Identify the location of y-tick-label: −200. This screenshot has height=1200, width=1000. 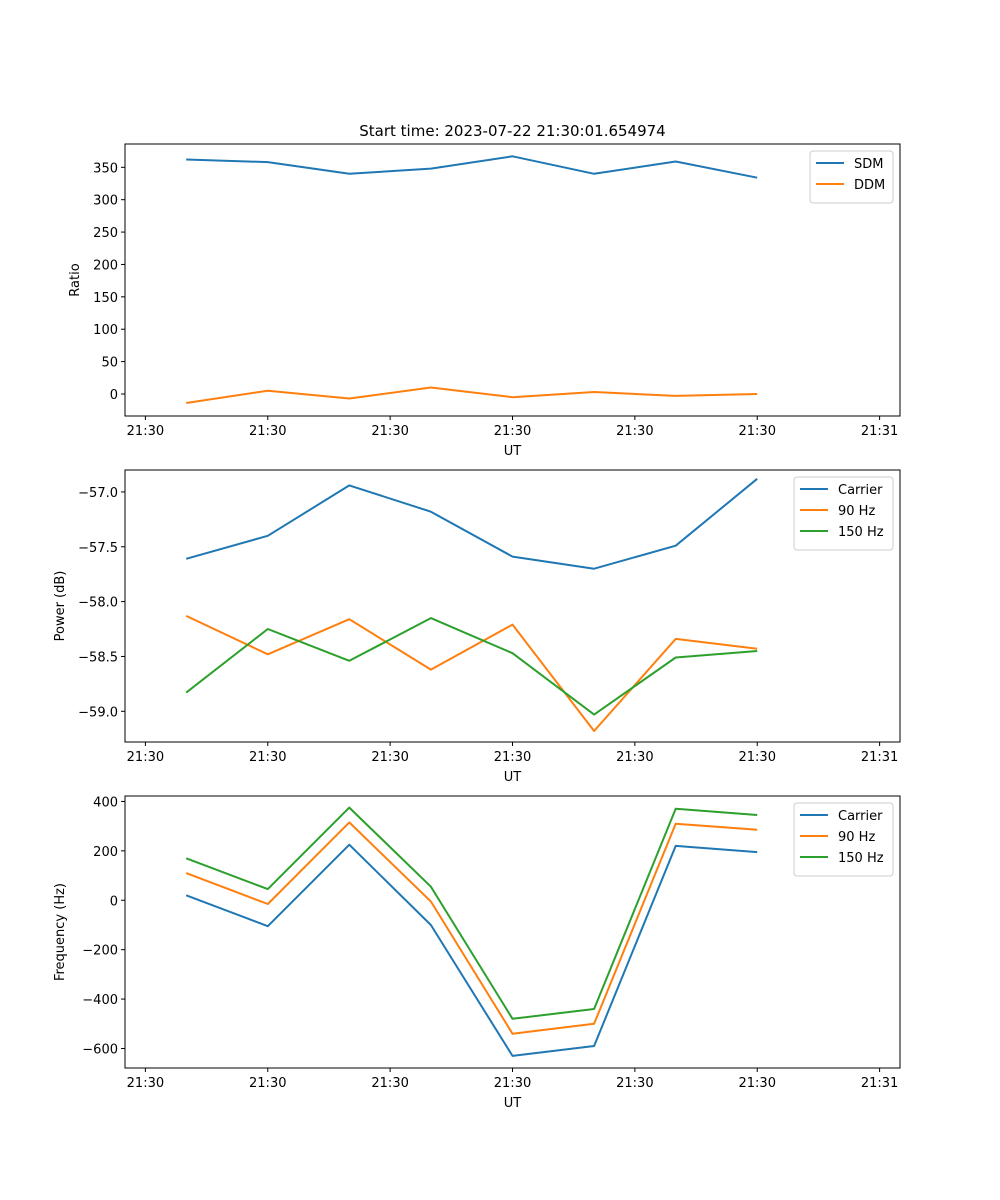
(100, 951).